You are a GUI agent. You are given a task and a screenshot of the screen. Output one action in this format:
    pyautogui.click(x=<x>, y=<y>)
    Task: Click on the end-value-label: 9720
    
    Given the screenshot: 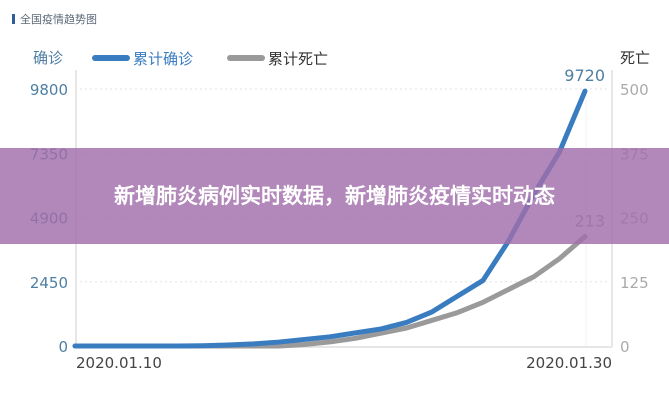 What is the action you would take?
    pyautogui.click(x=584, y=75)
    